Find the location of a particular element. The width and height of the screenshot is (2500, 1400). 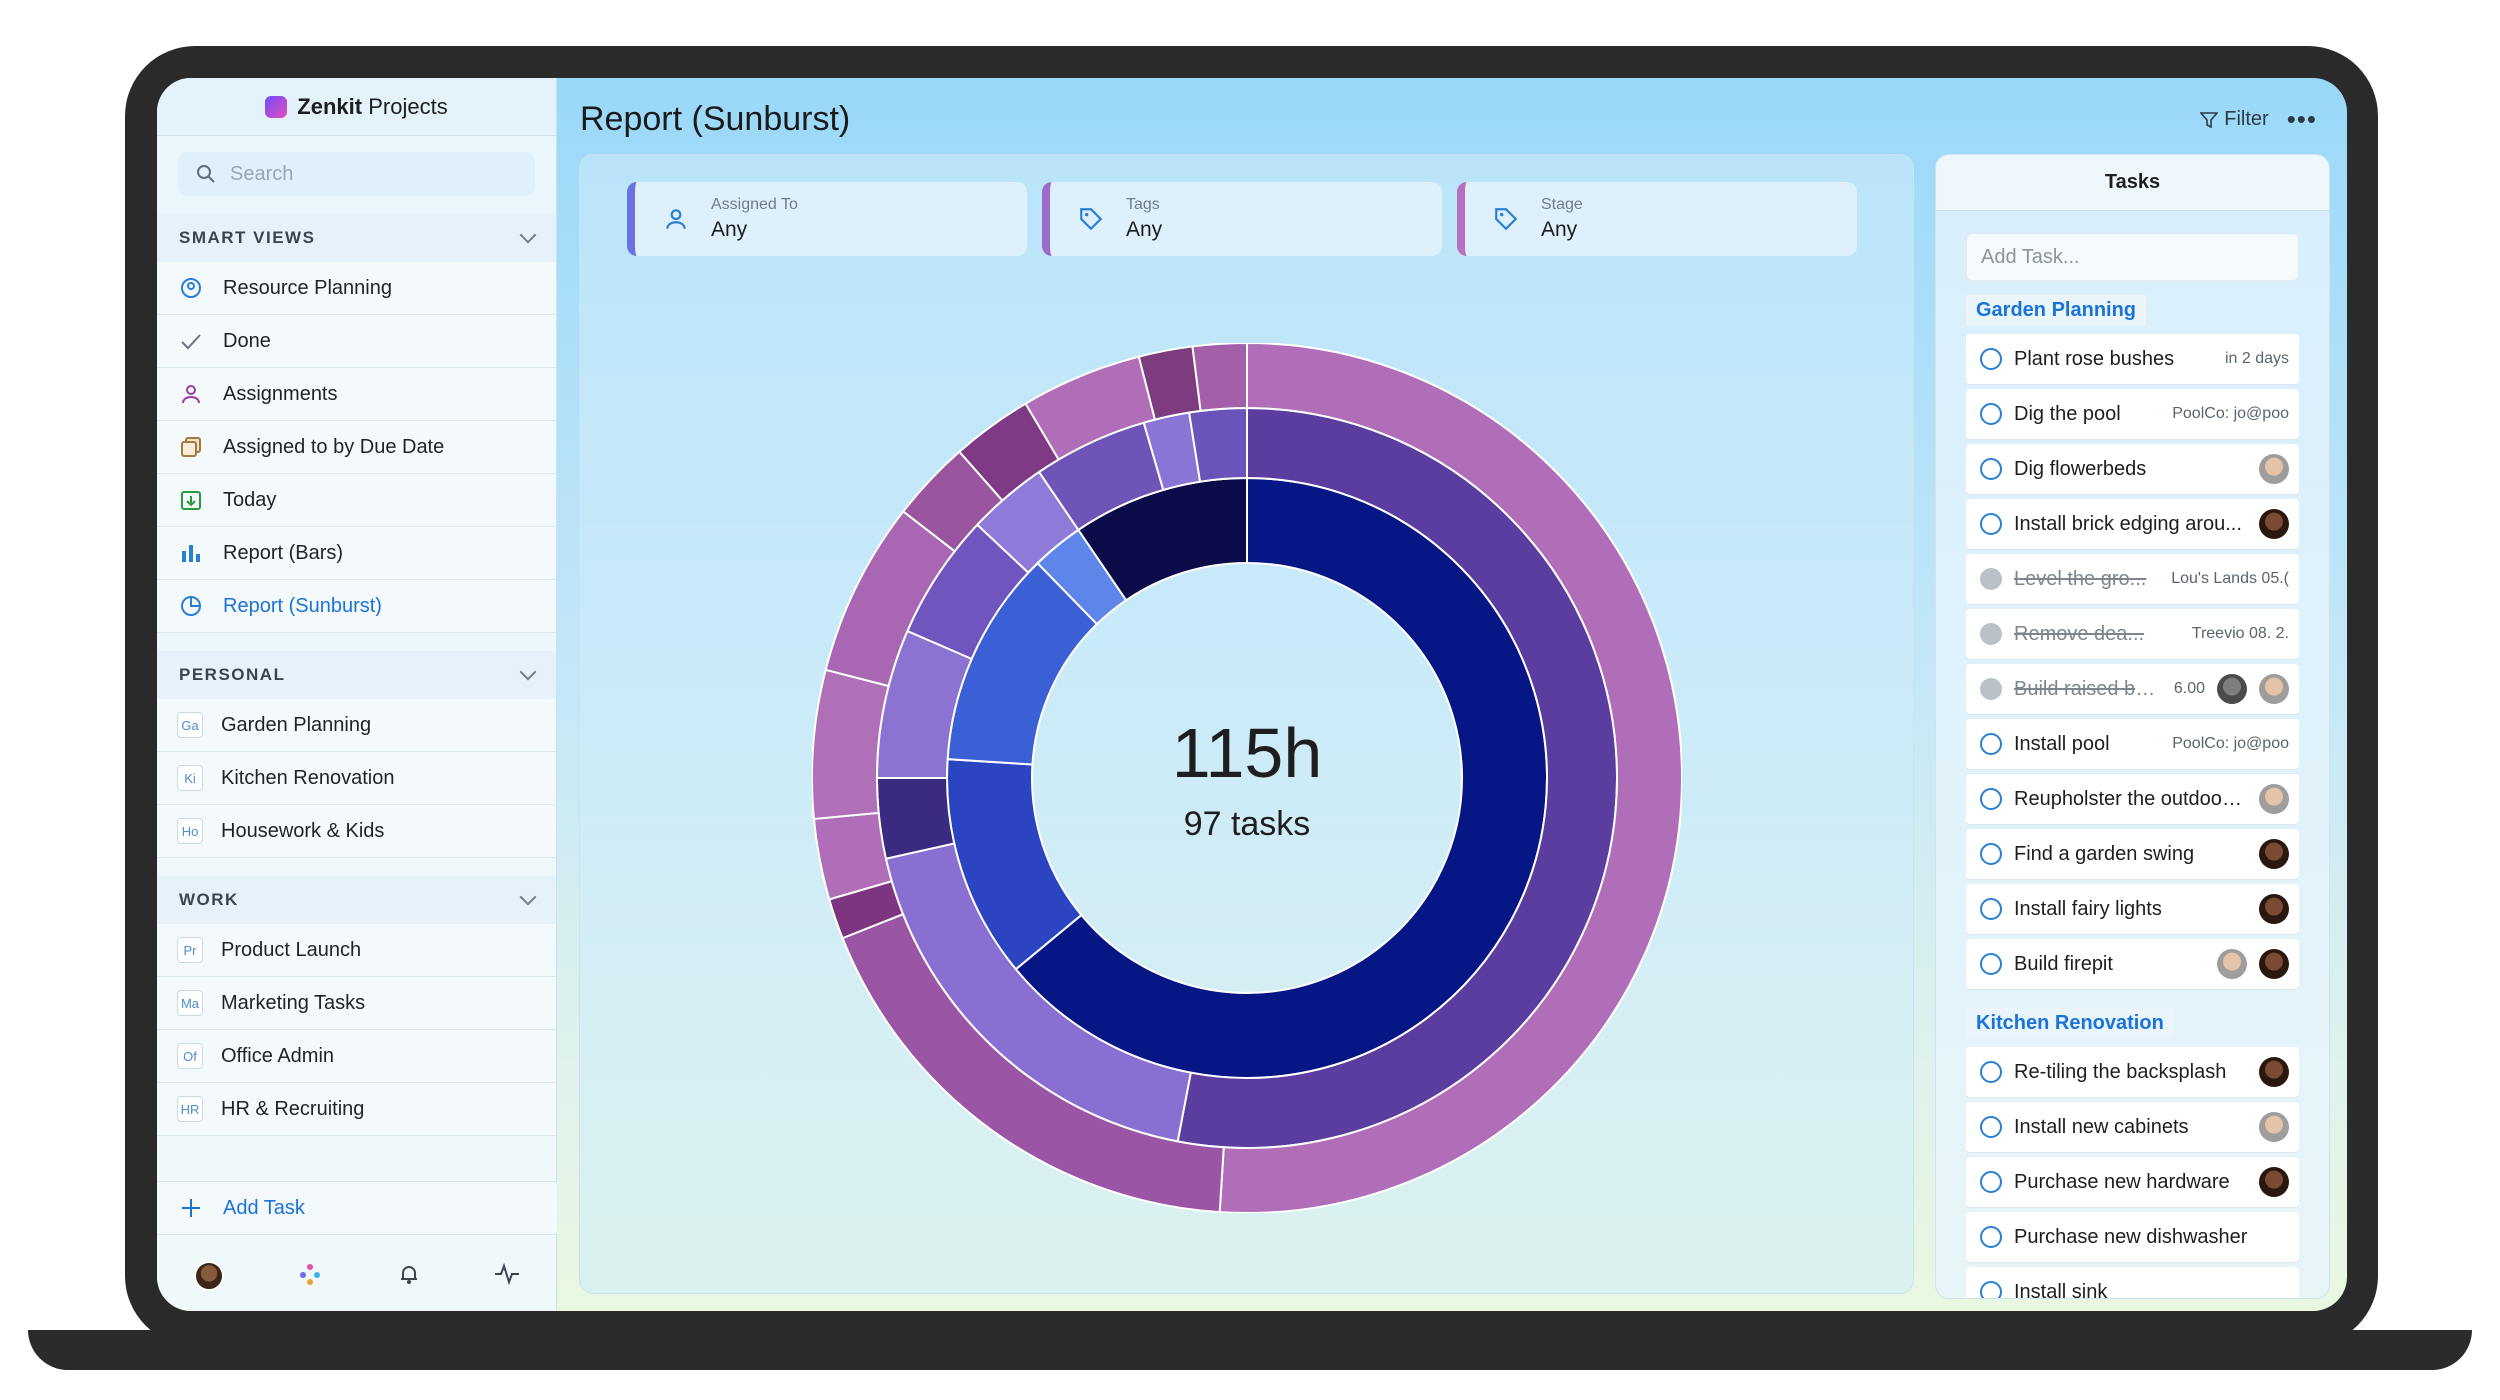

filter-stage: Stage Any is located at coordinates (1657, 219).